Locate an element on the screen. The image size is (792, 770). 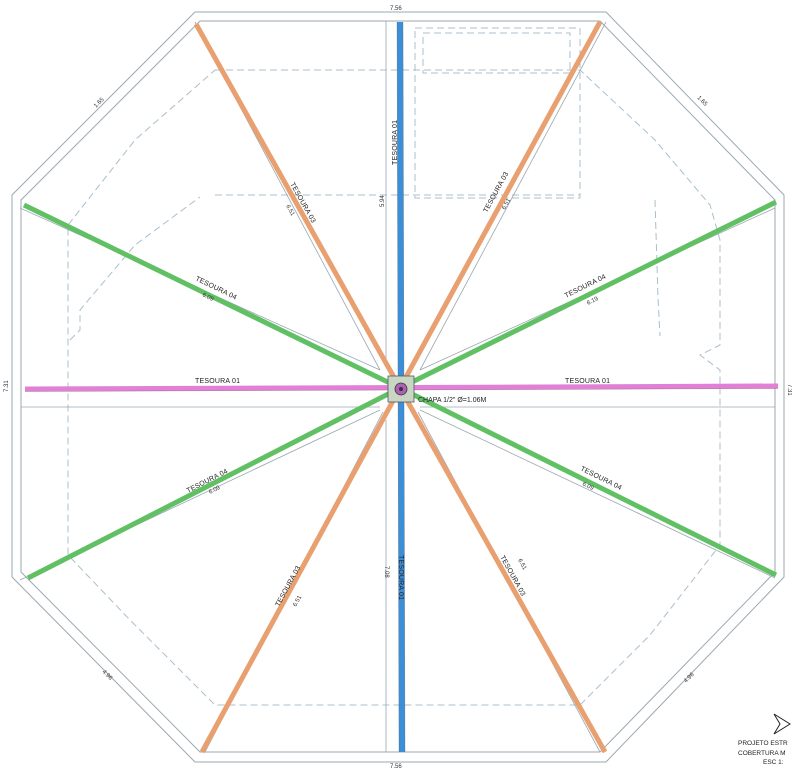
truss-t03-top-left is located at coordinates (298, 206).